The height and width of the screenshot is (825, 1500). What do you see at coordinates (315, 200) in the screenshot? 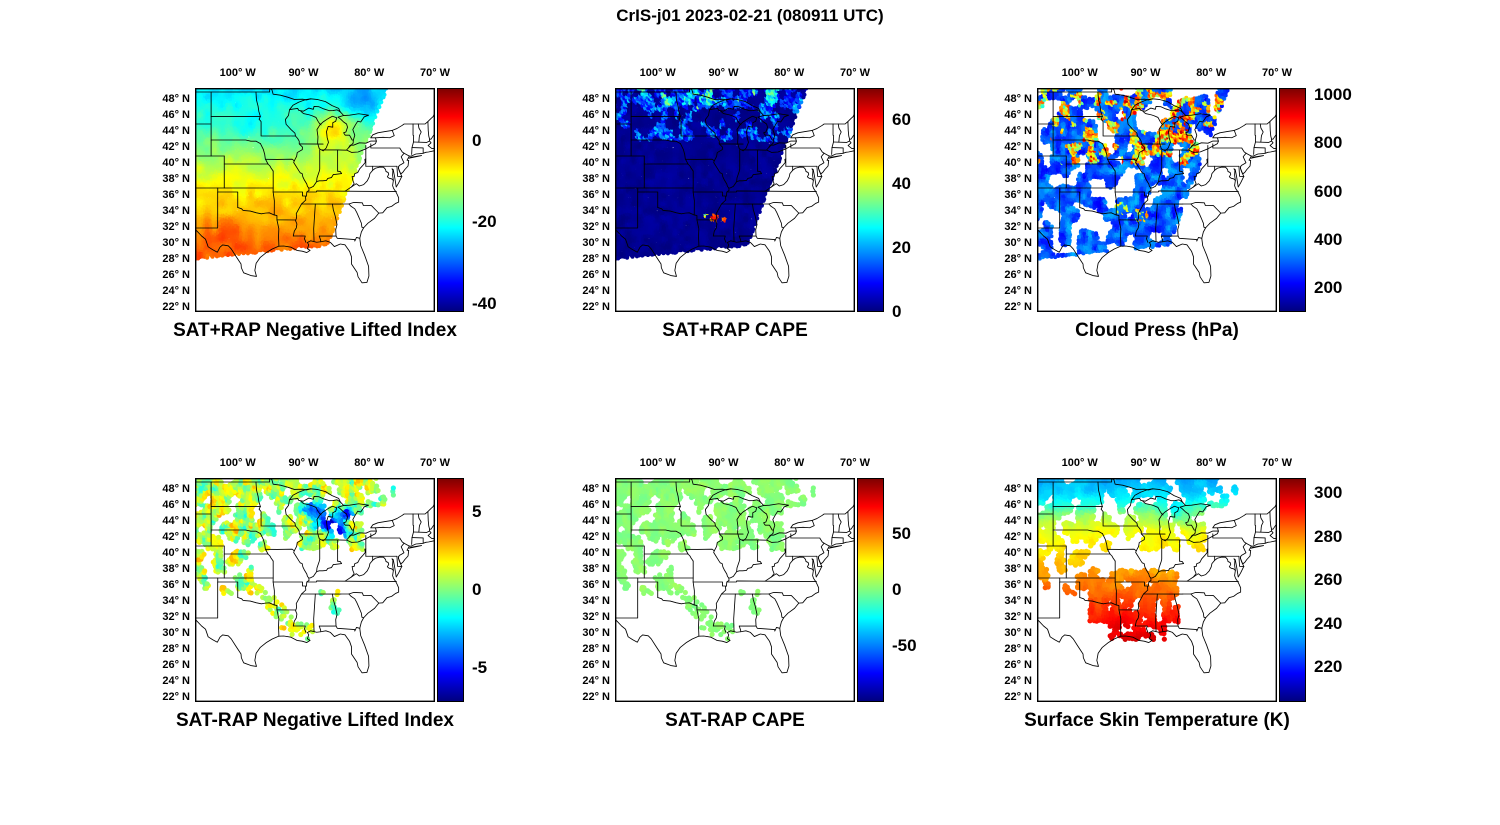
I see `map-canvas-satrap-sum-lifted-index` at bounding box center [315, 200].